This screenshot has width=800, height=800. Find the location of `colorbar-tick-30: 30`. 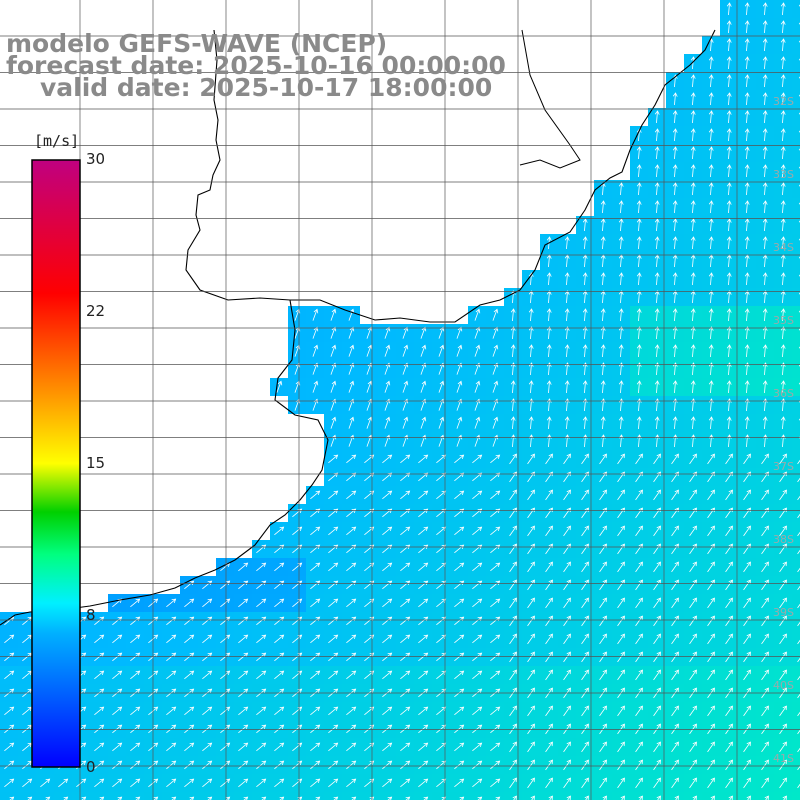

colorbar-tick-30: 30 is located at coordinates (96, 159).